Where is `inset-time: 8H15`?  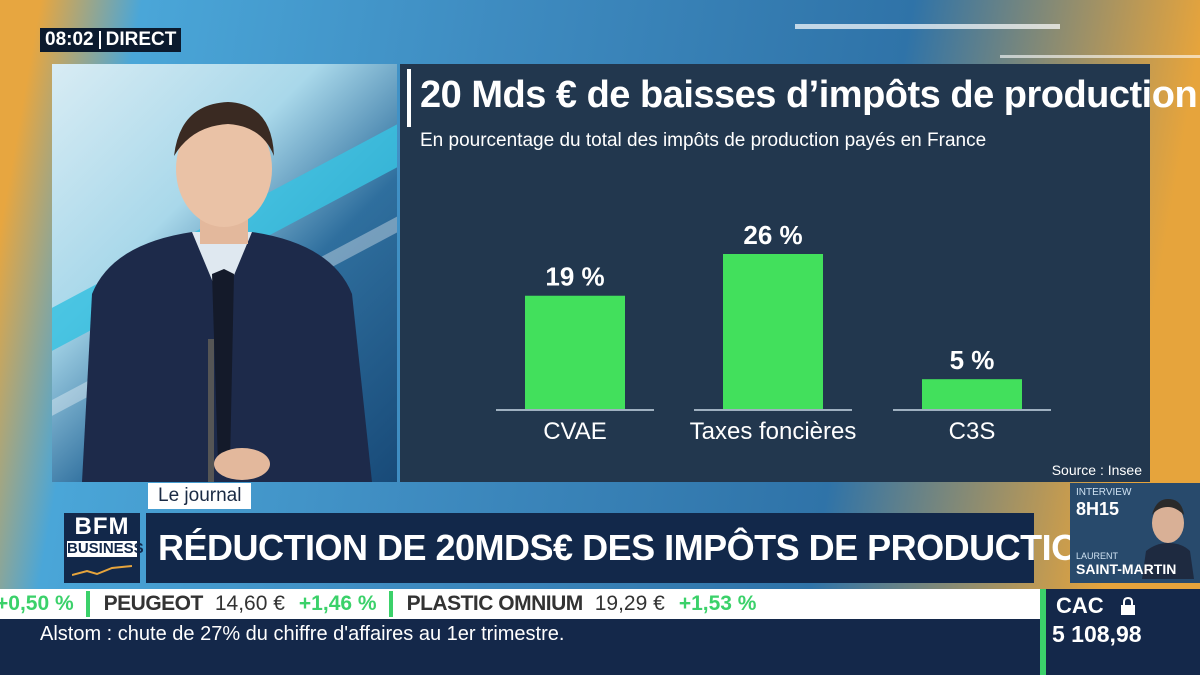 inset-time: 8H15 is located at coordinates (1098, 509).